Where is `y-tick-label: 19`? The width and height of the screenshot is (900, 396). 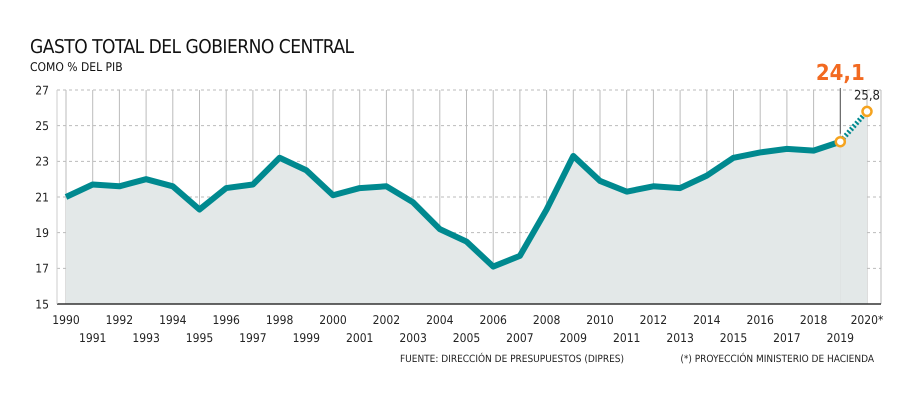 y-tick-label: 19 is located at coordinates (42, 233).